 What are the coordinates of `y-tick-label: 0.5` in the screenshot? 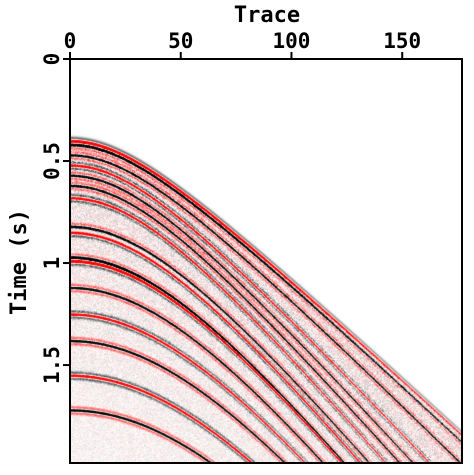 It's located at (52, 161).